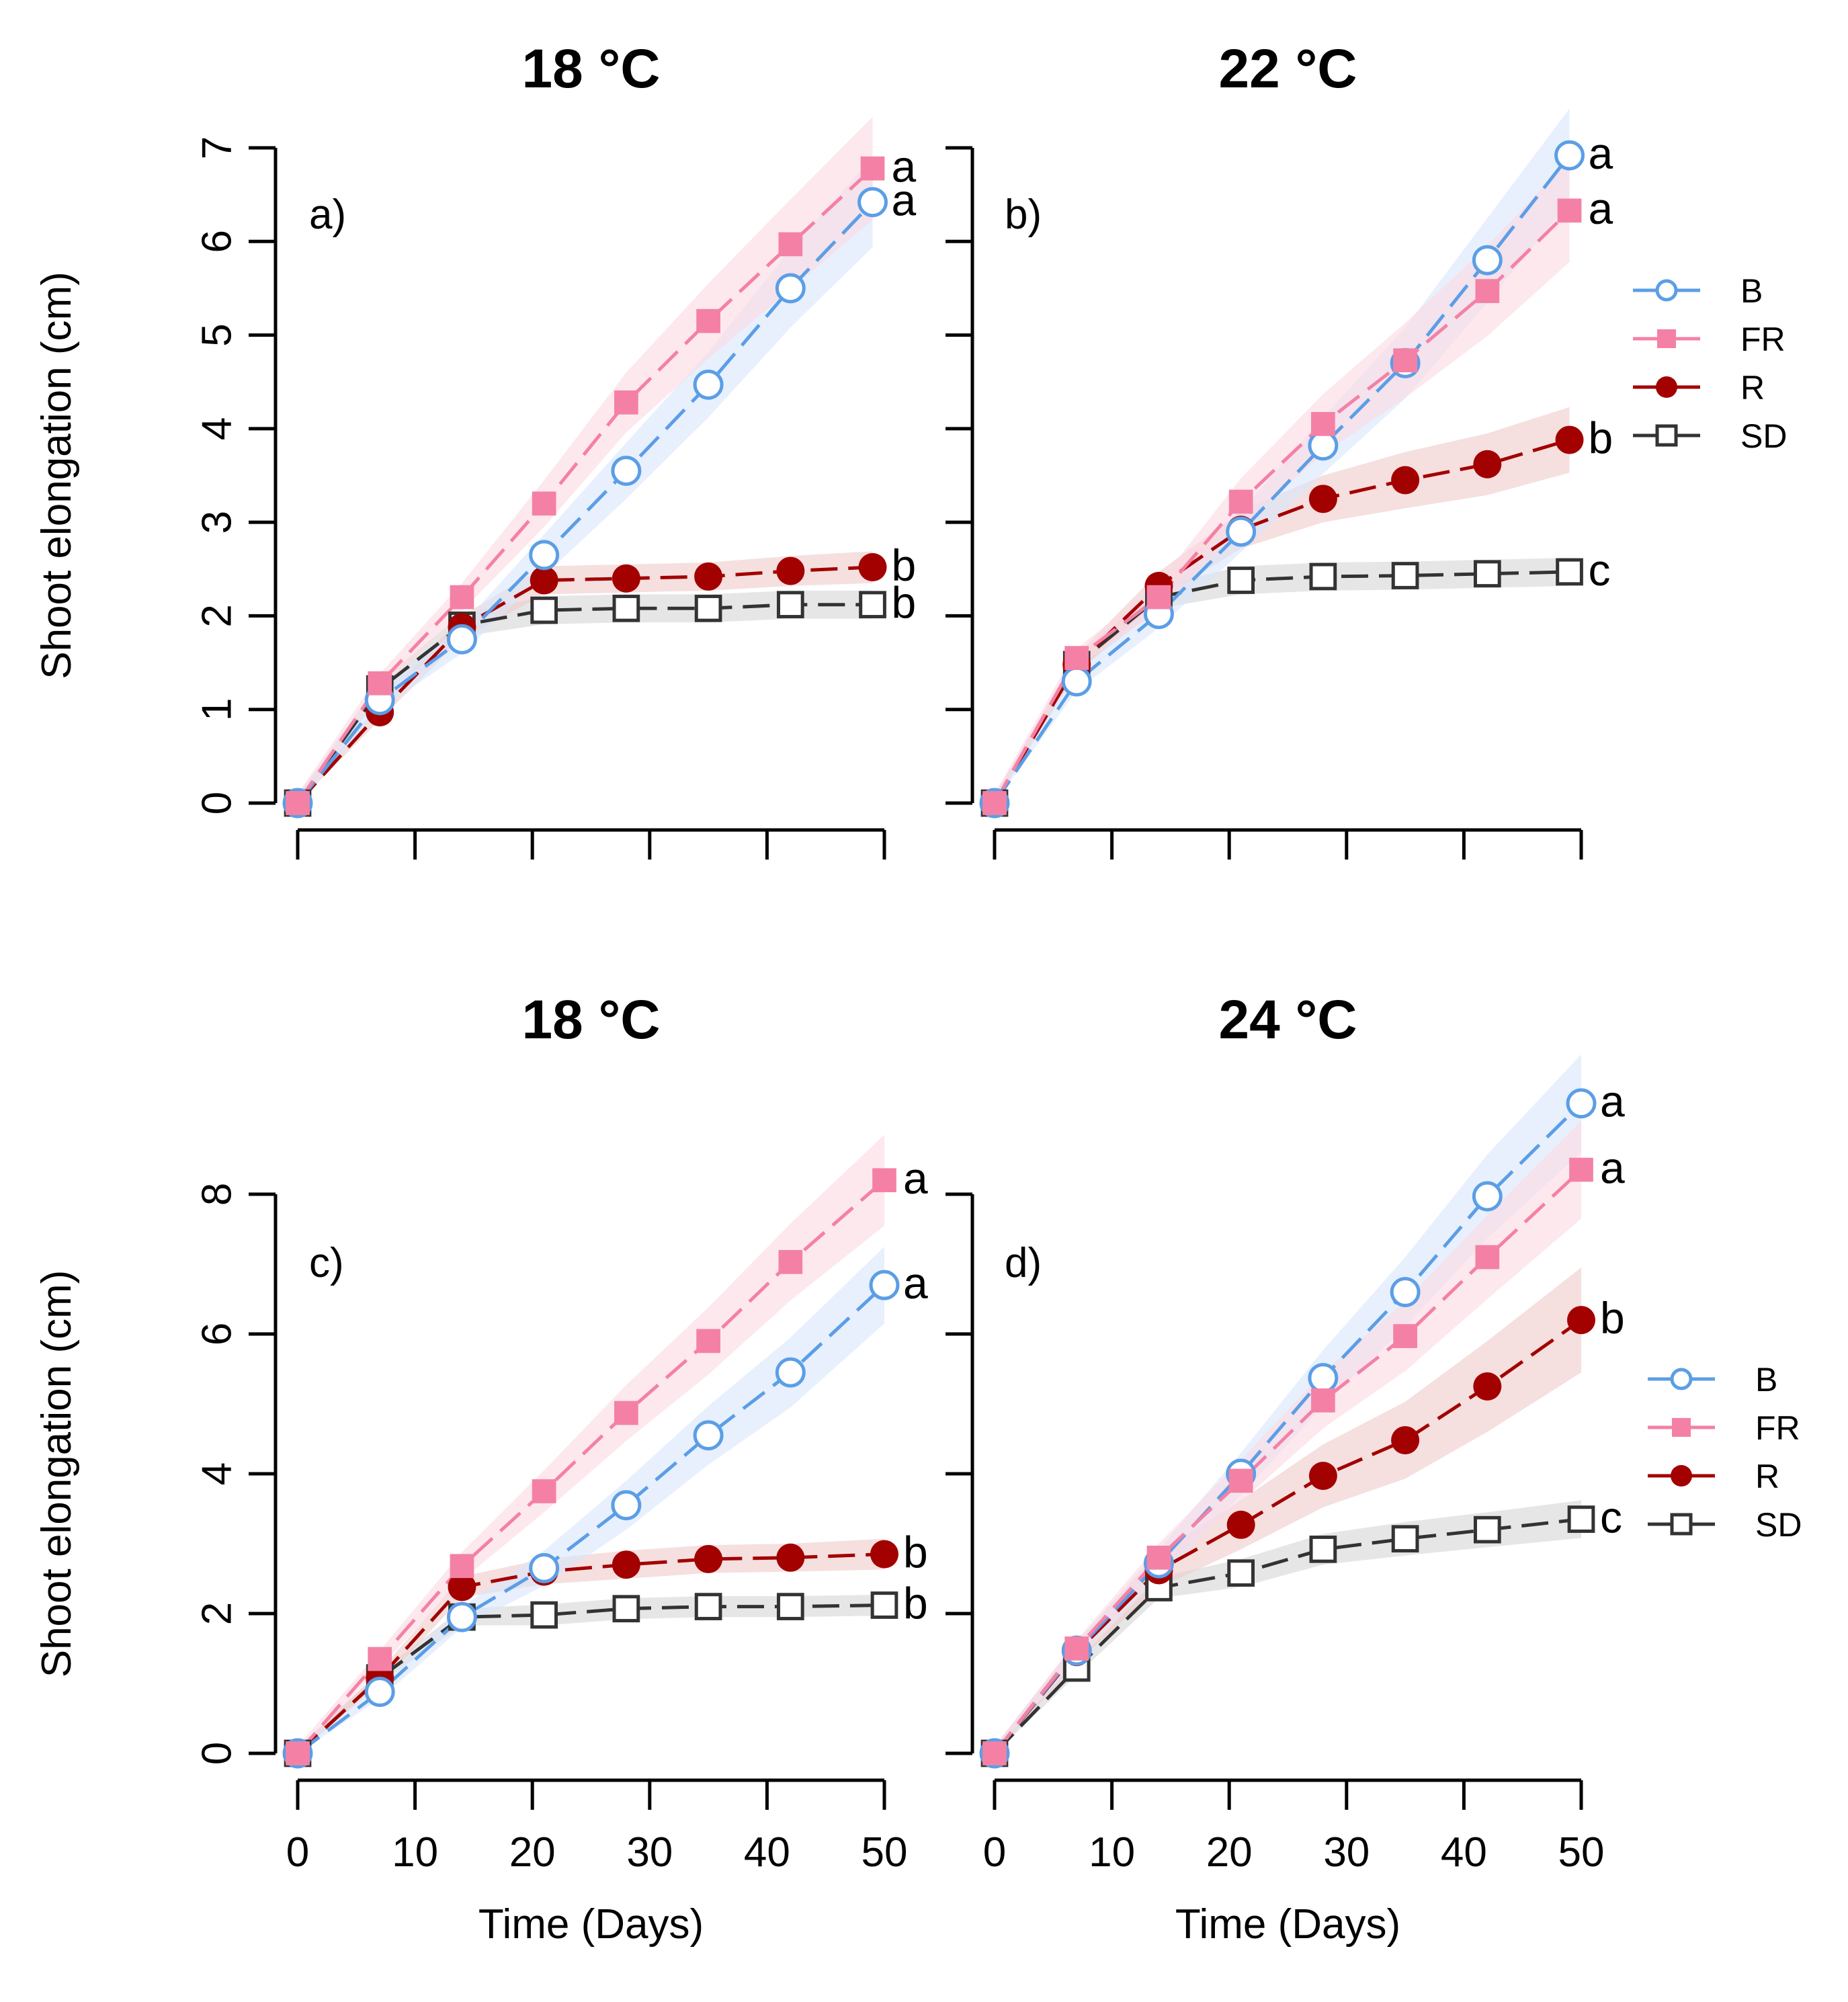 The width and height of the screenshot is (1848, 2002). What do you see at coordinates (994, 1852) in the screenshot?
I see `x-tick-label: 0` at bounding box center [994, 1852].